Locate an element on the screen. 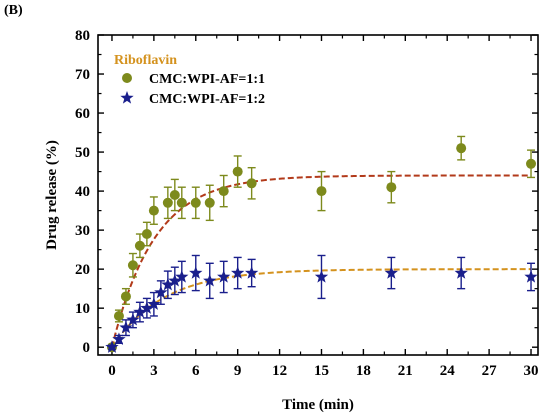 The height and width of the screenshot is (417, 550). legend-label-1: CMC:WPI-AF=1:1 is located at coordinates (207, 79).